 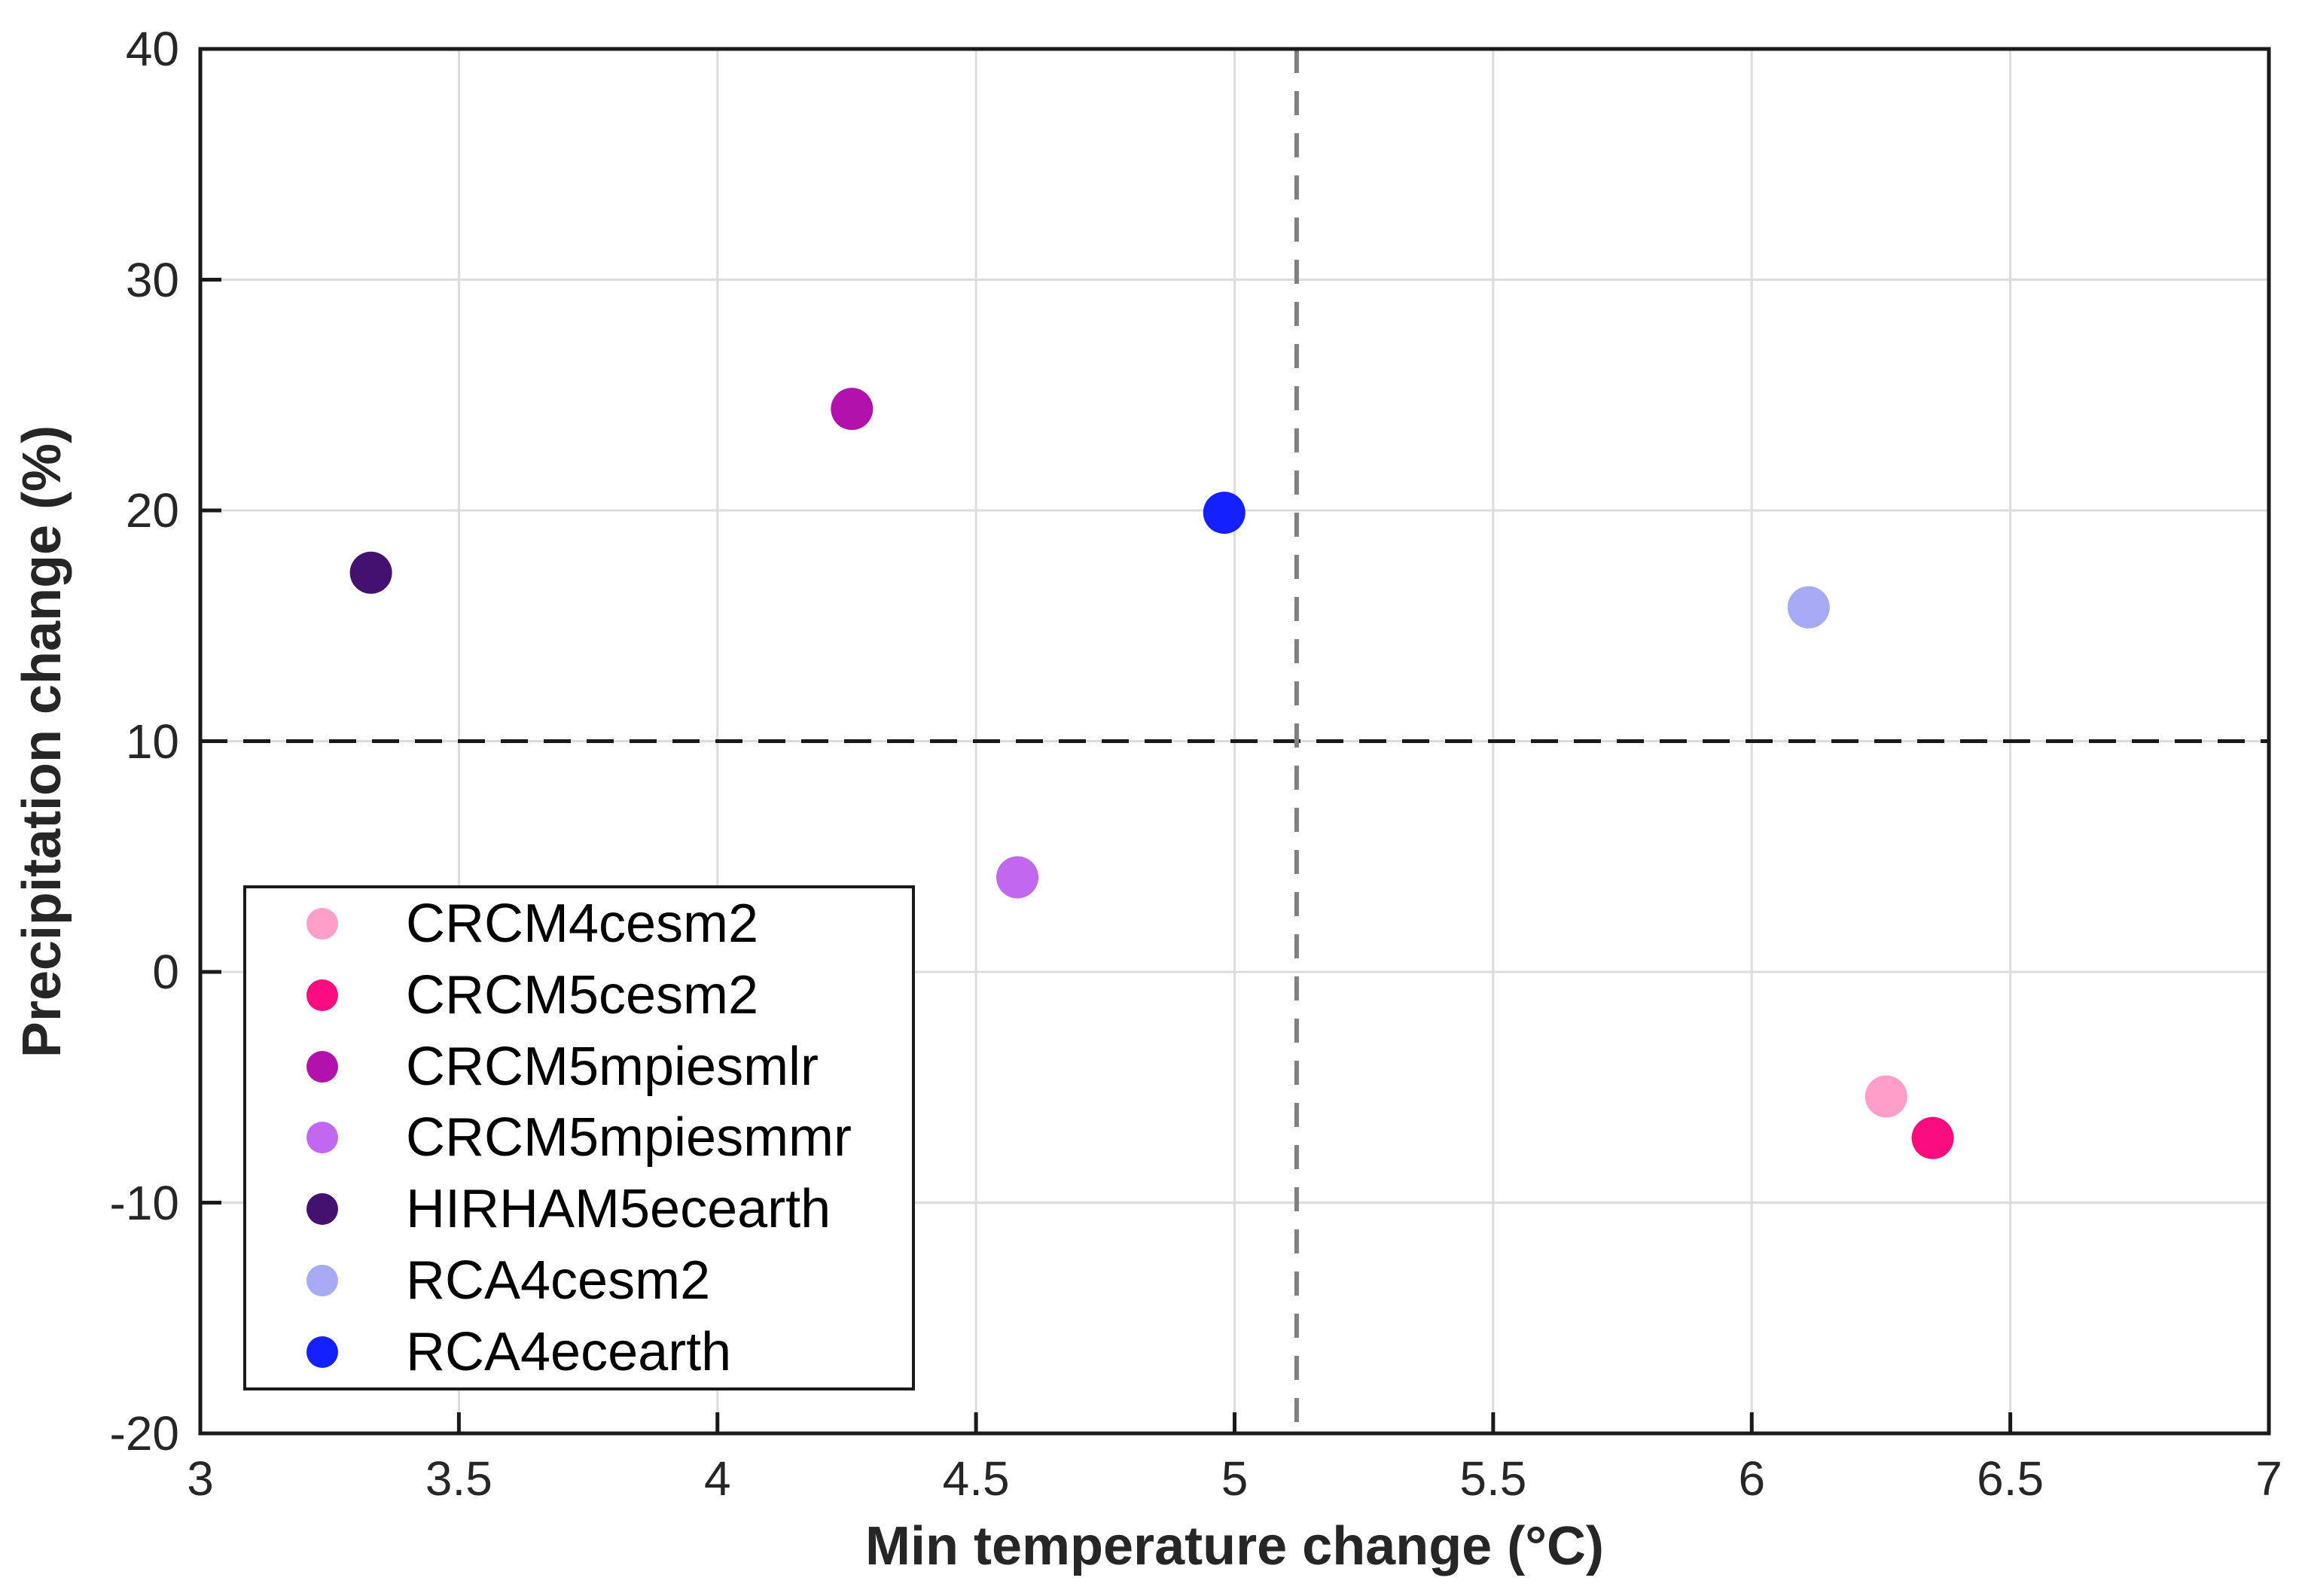 I want to click on legend-label: RCA4cesm2, so click(x=558, y=1281).